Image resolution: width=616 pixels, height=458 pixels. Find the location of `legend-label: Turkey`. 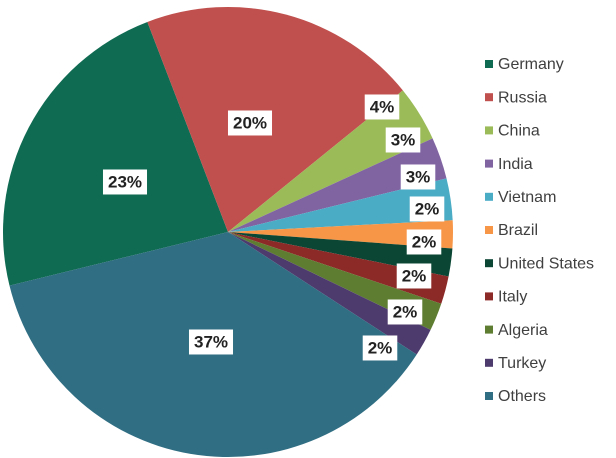

legend-label: Turkey is located at coordinates (522, 363).